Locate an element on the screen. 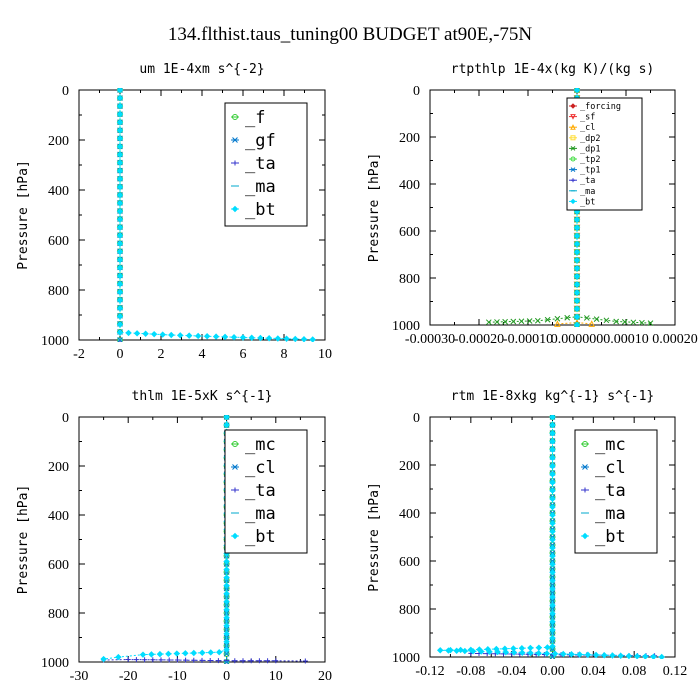 This screenshot has height=700, width=700. series-group is located at coordinates (216, 215).